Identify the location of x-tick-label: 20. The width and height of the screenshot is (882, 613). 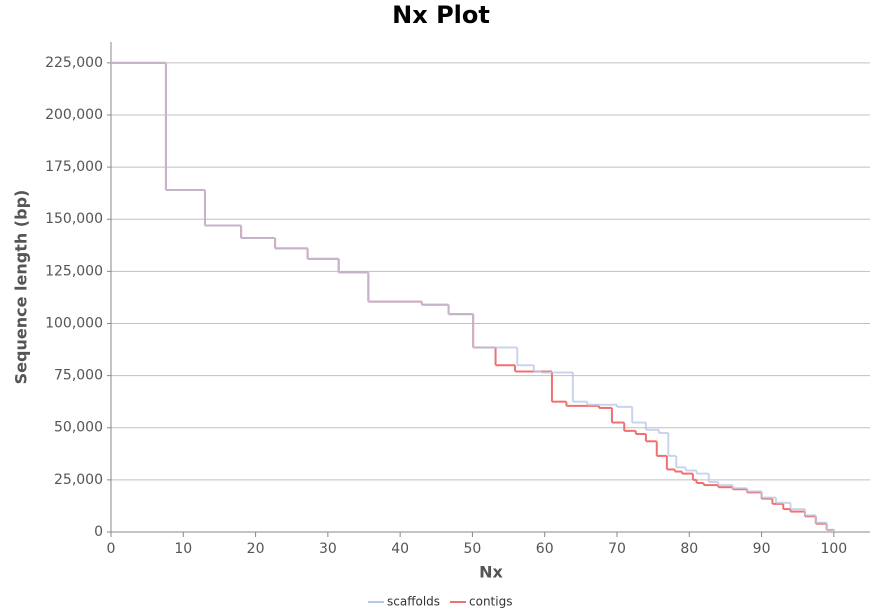
(256, 549).